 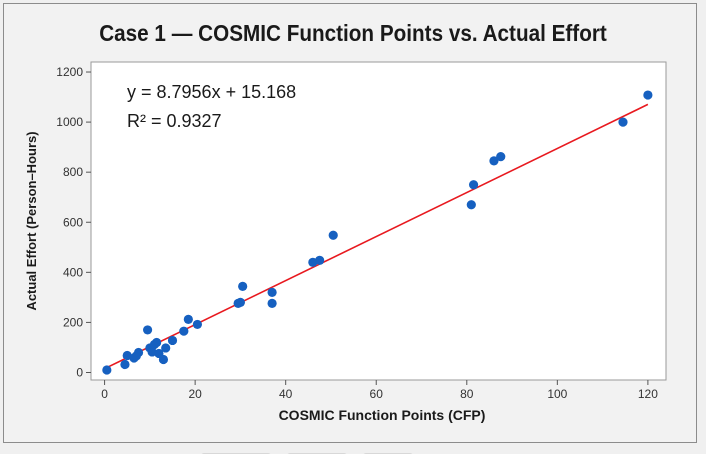 I want to click on x-tick-label: 20, so click(x=195, y=394).